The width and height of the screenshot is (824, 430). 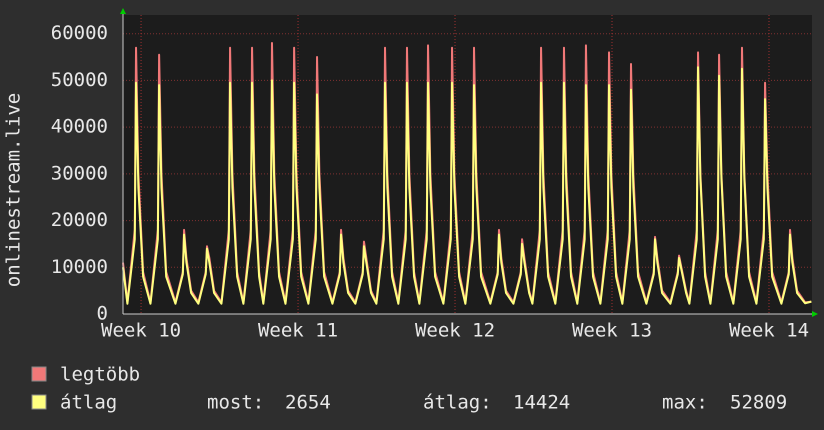 What do you see at coordinates (79, 173) in the screenshot?
I see `y-tick-label: 30000` at bounding box center [79, 173].